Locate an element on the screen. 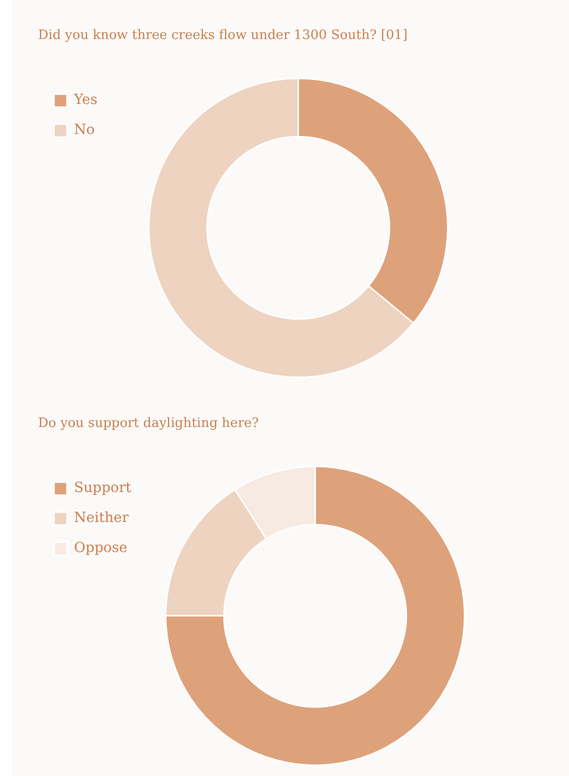 This screenshot has height=776, width=569. legend-label: Neither is located at coordinates (101, 518).